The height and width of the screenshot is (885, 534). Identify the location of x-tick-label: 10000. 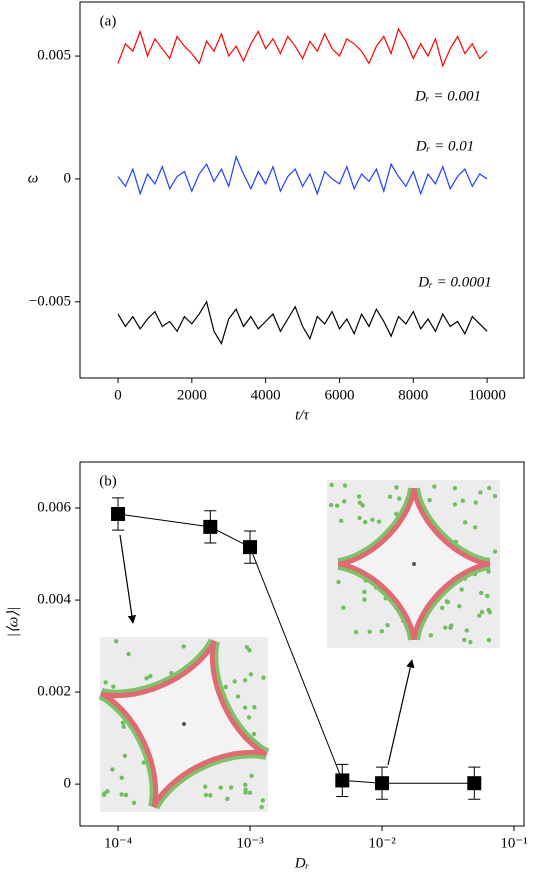
(487, 395).